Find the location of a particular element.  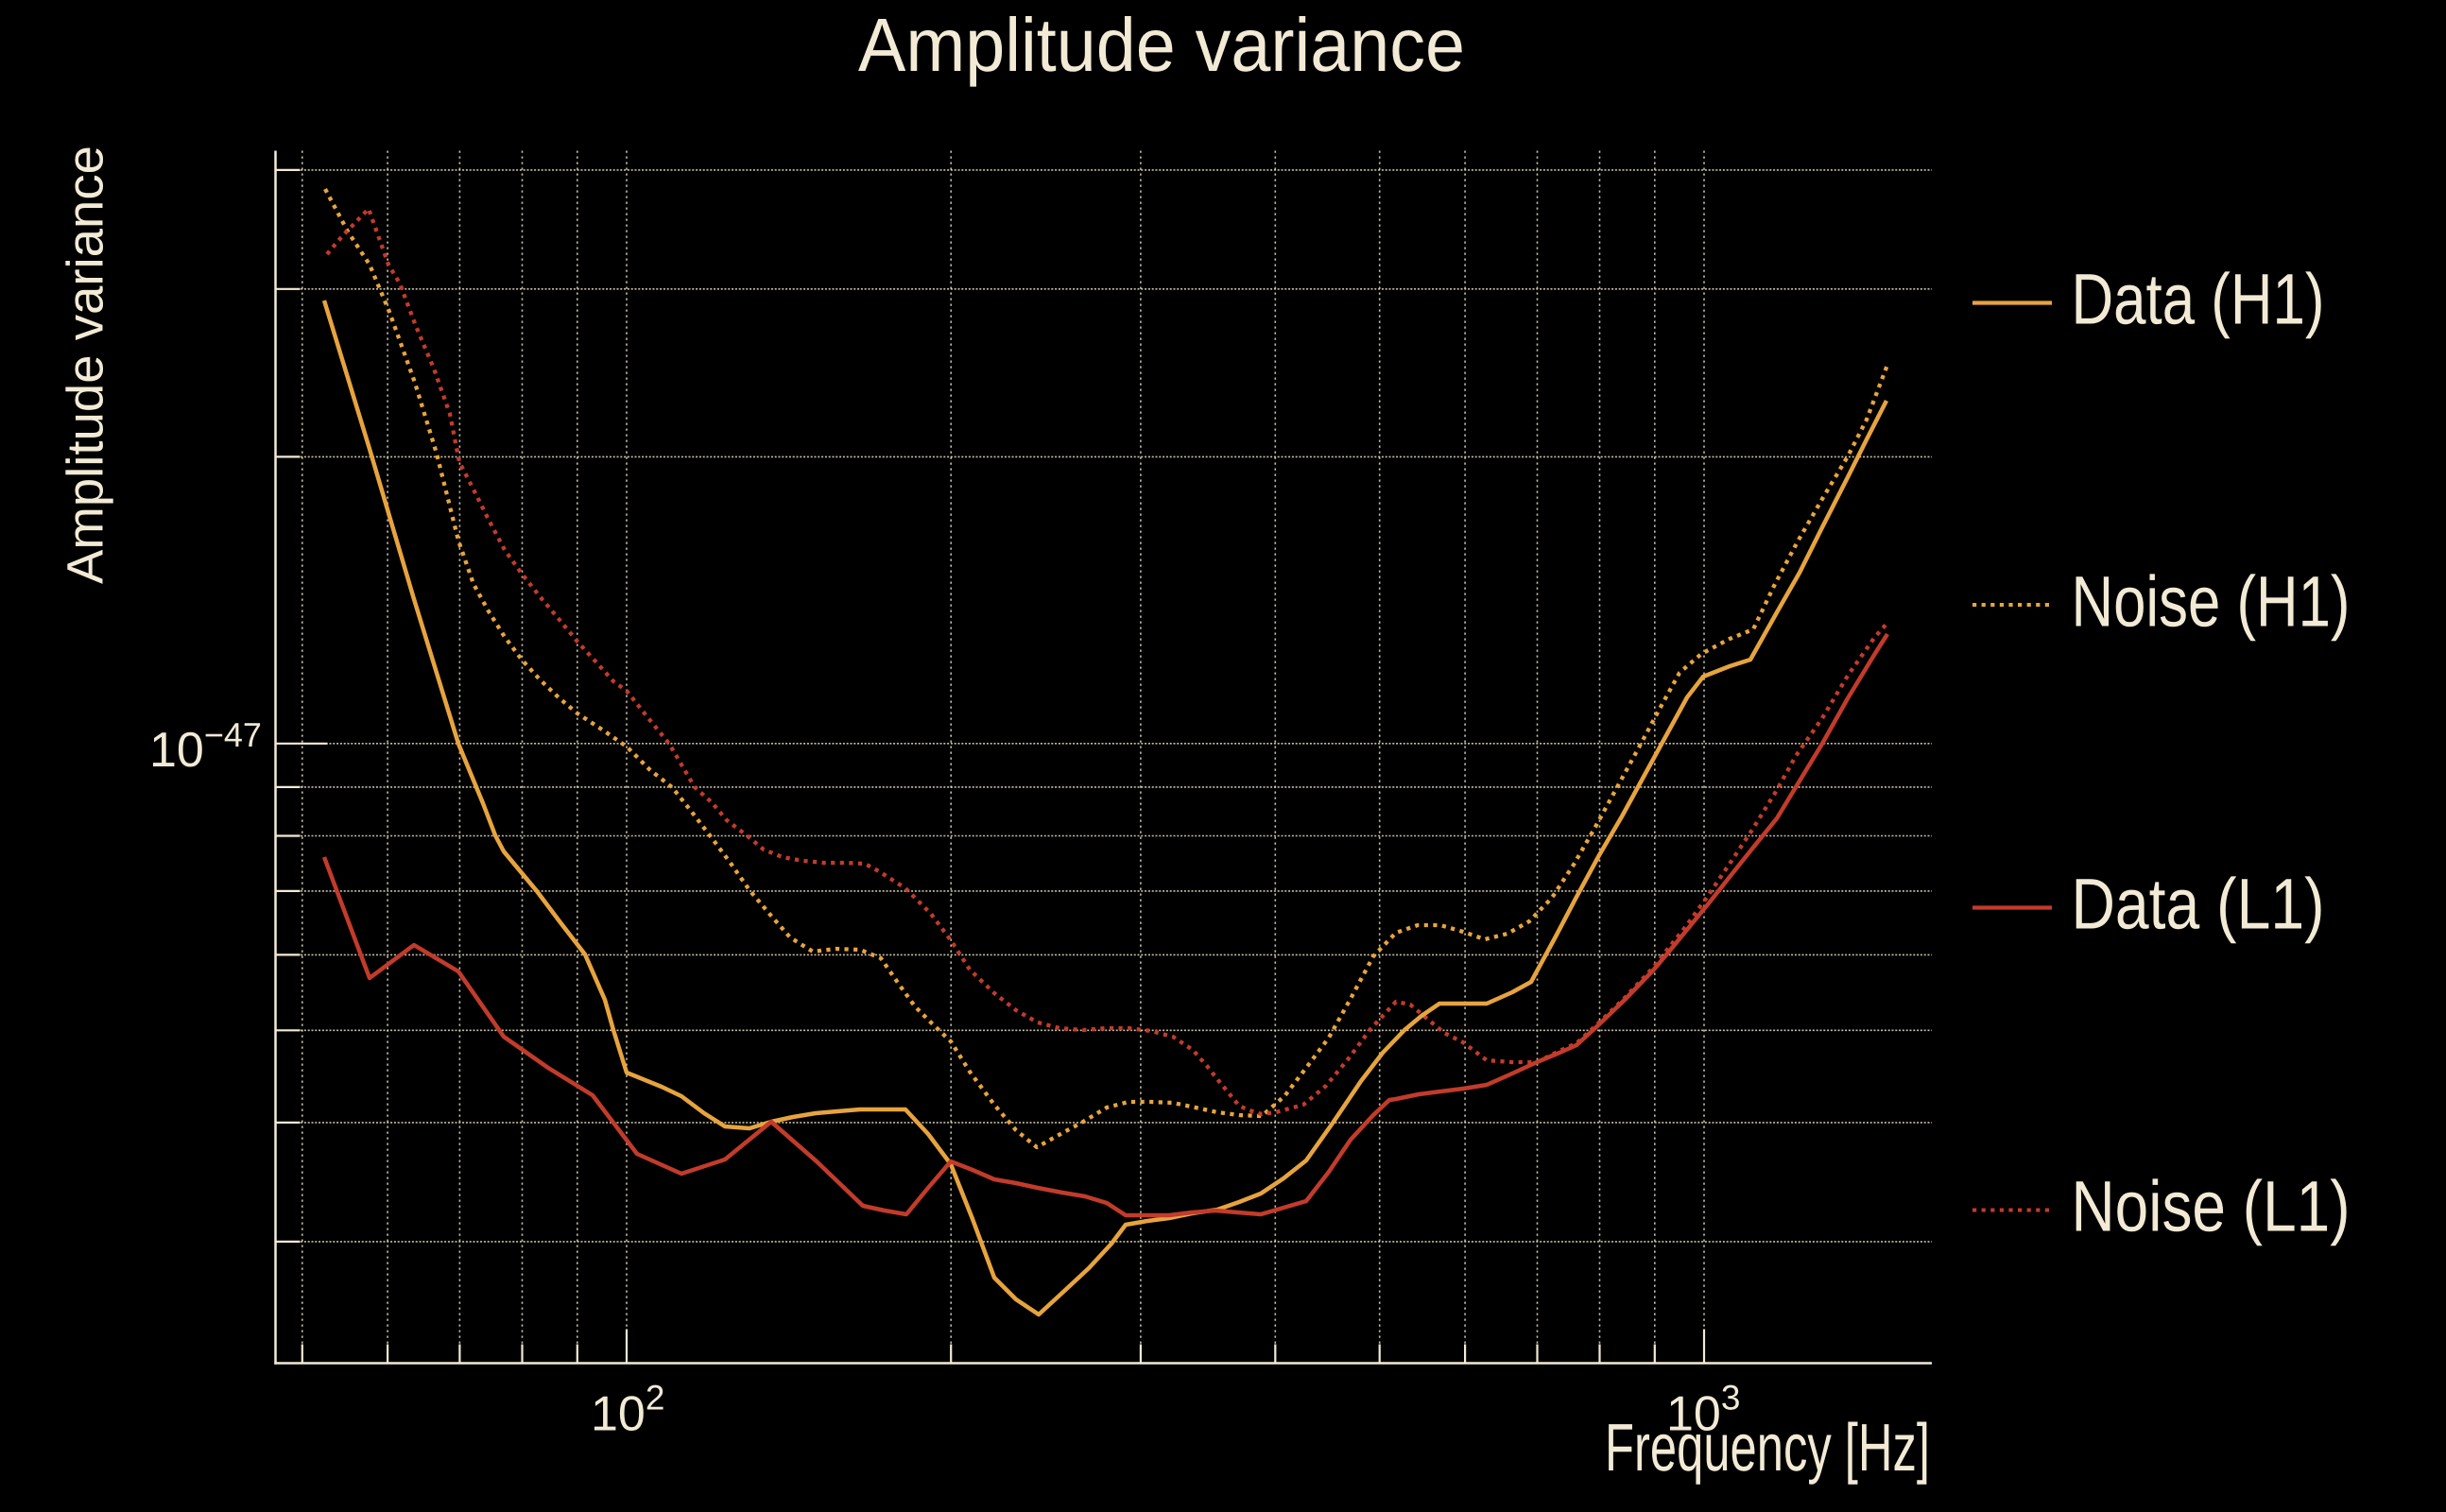

svg-text: Noise (L1) is located at coordinates (2211, 1207).